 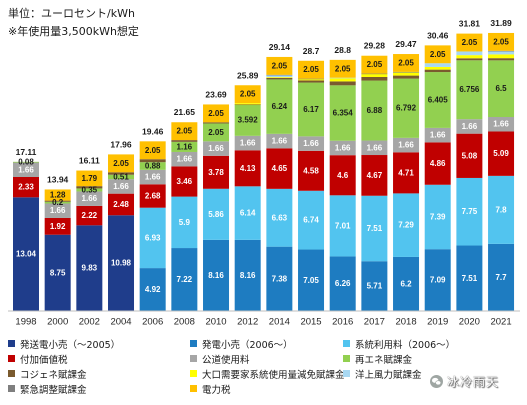 What do you see at coordinates (247, 345) in the screenshot?
I see `legend-label: 発電小売（2006～）` at bounding box center [247, 345].